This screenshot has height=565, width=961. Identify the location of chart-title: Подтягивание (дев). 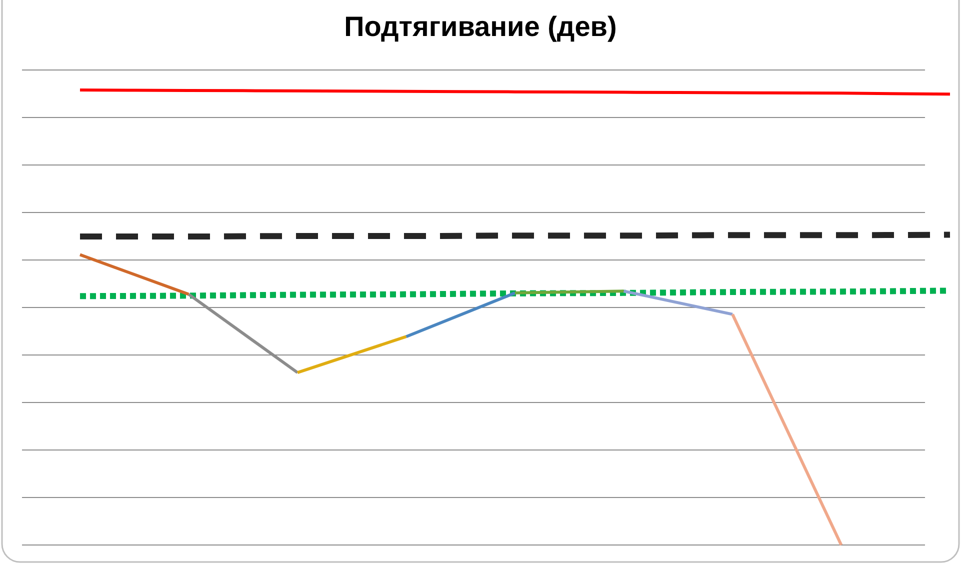
(480, 26).